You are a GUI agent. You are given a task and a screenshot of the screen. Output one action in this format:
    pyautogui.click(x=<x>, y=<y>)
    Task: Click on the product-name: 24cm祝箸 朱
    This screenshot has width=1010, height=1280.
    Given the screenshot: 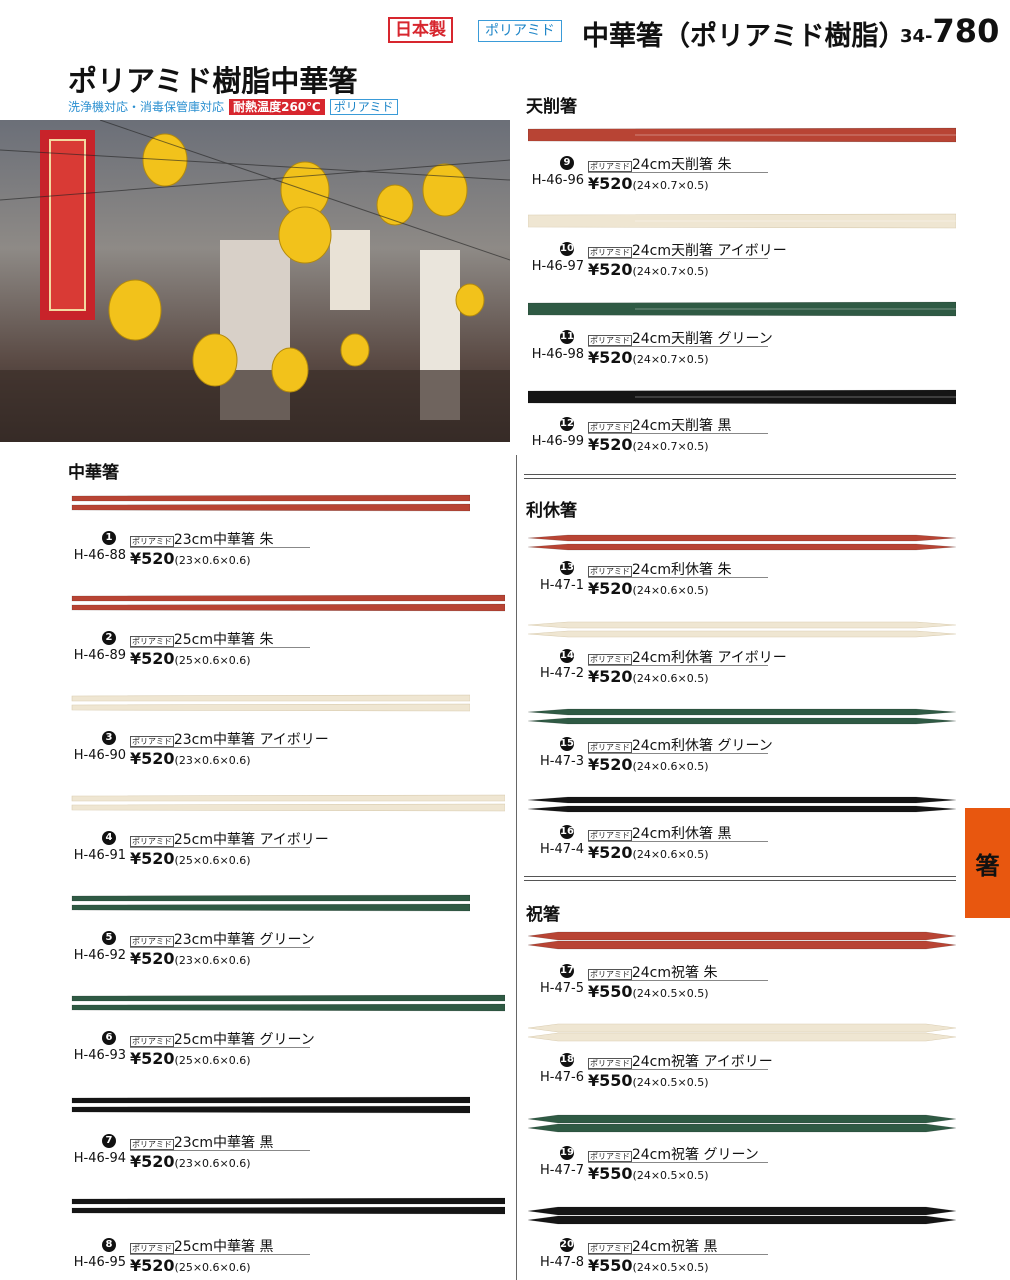 What is the action you would take?
    pyautogui.click(x=674, y=973)
    